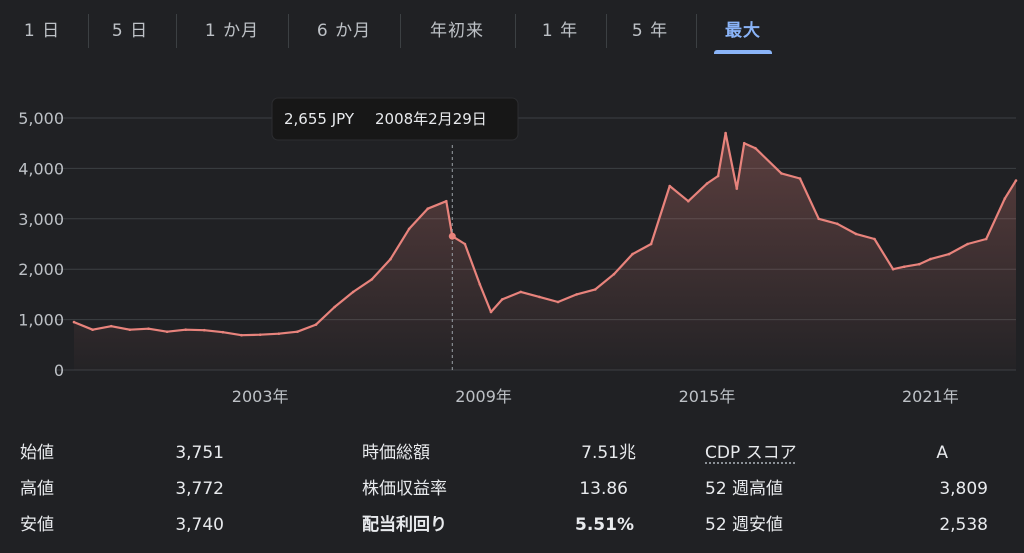  Describe the element at coordinates (744, 489) in the screenshot. I see `stat-label-52wk-high: 52 週高値` at that location.